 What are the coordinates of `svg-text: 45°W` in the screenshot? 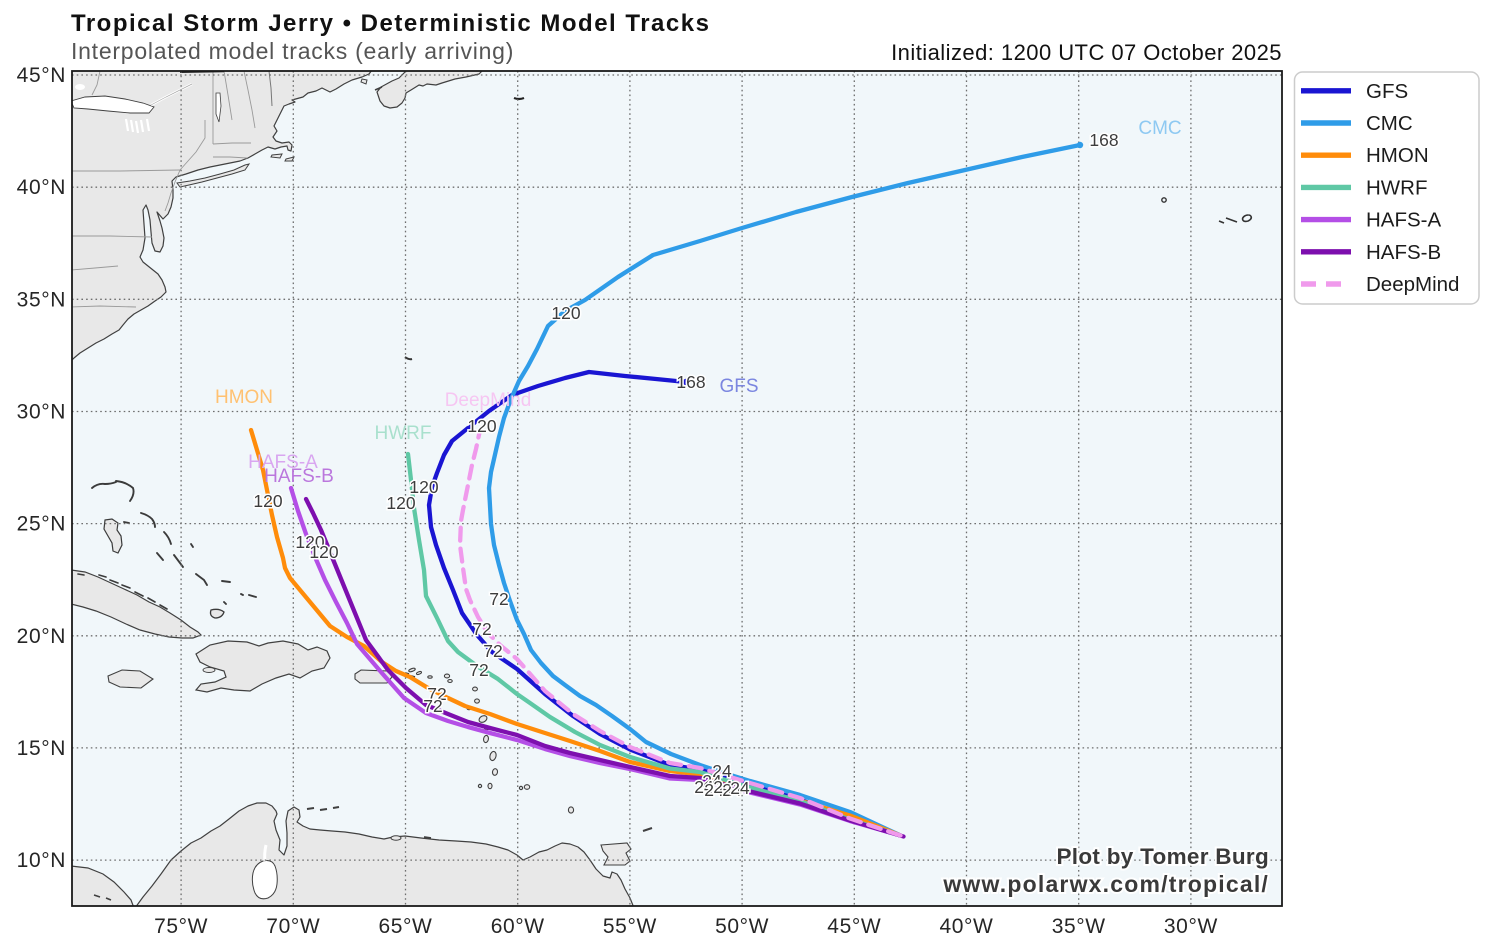 It's located at (854, 926).